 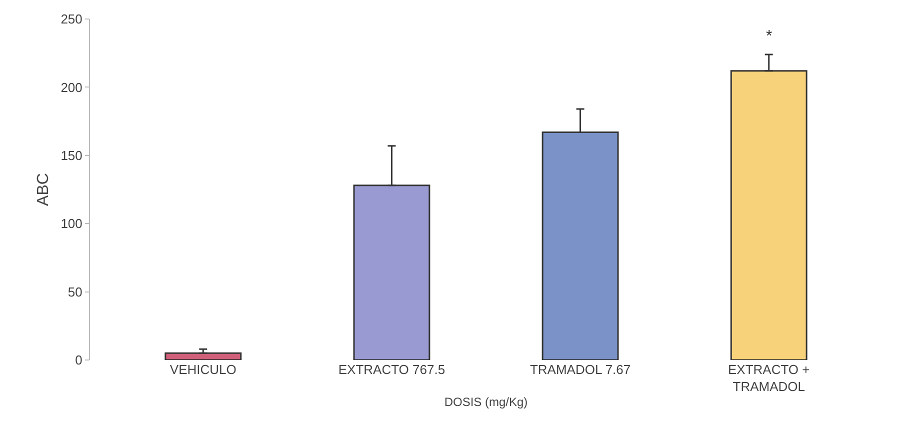 What do you see at coordinates (580, 369) in the screenshot?
I see `x-tick-label: TRAMADOL 7.67` at bounding box center [580, 369].